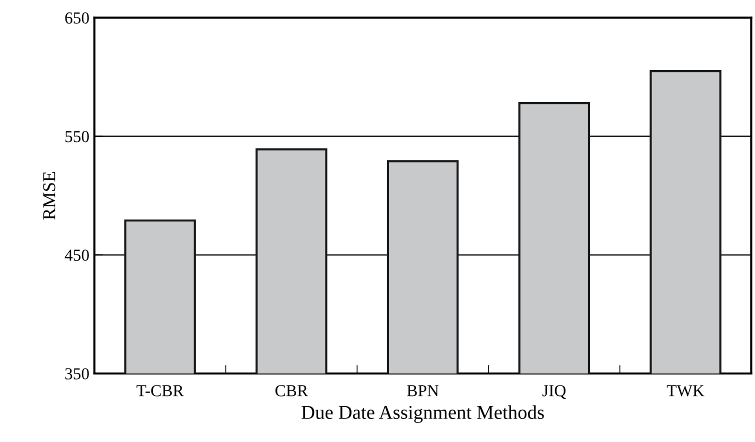 The width and height of the screenshot is (755, 442). I want to click on x-tick-label: T-CBR, so click(160, 390).